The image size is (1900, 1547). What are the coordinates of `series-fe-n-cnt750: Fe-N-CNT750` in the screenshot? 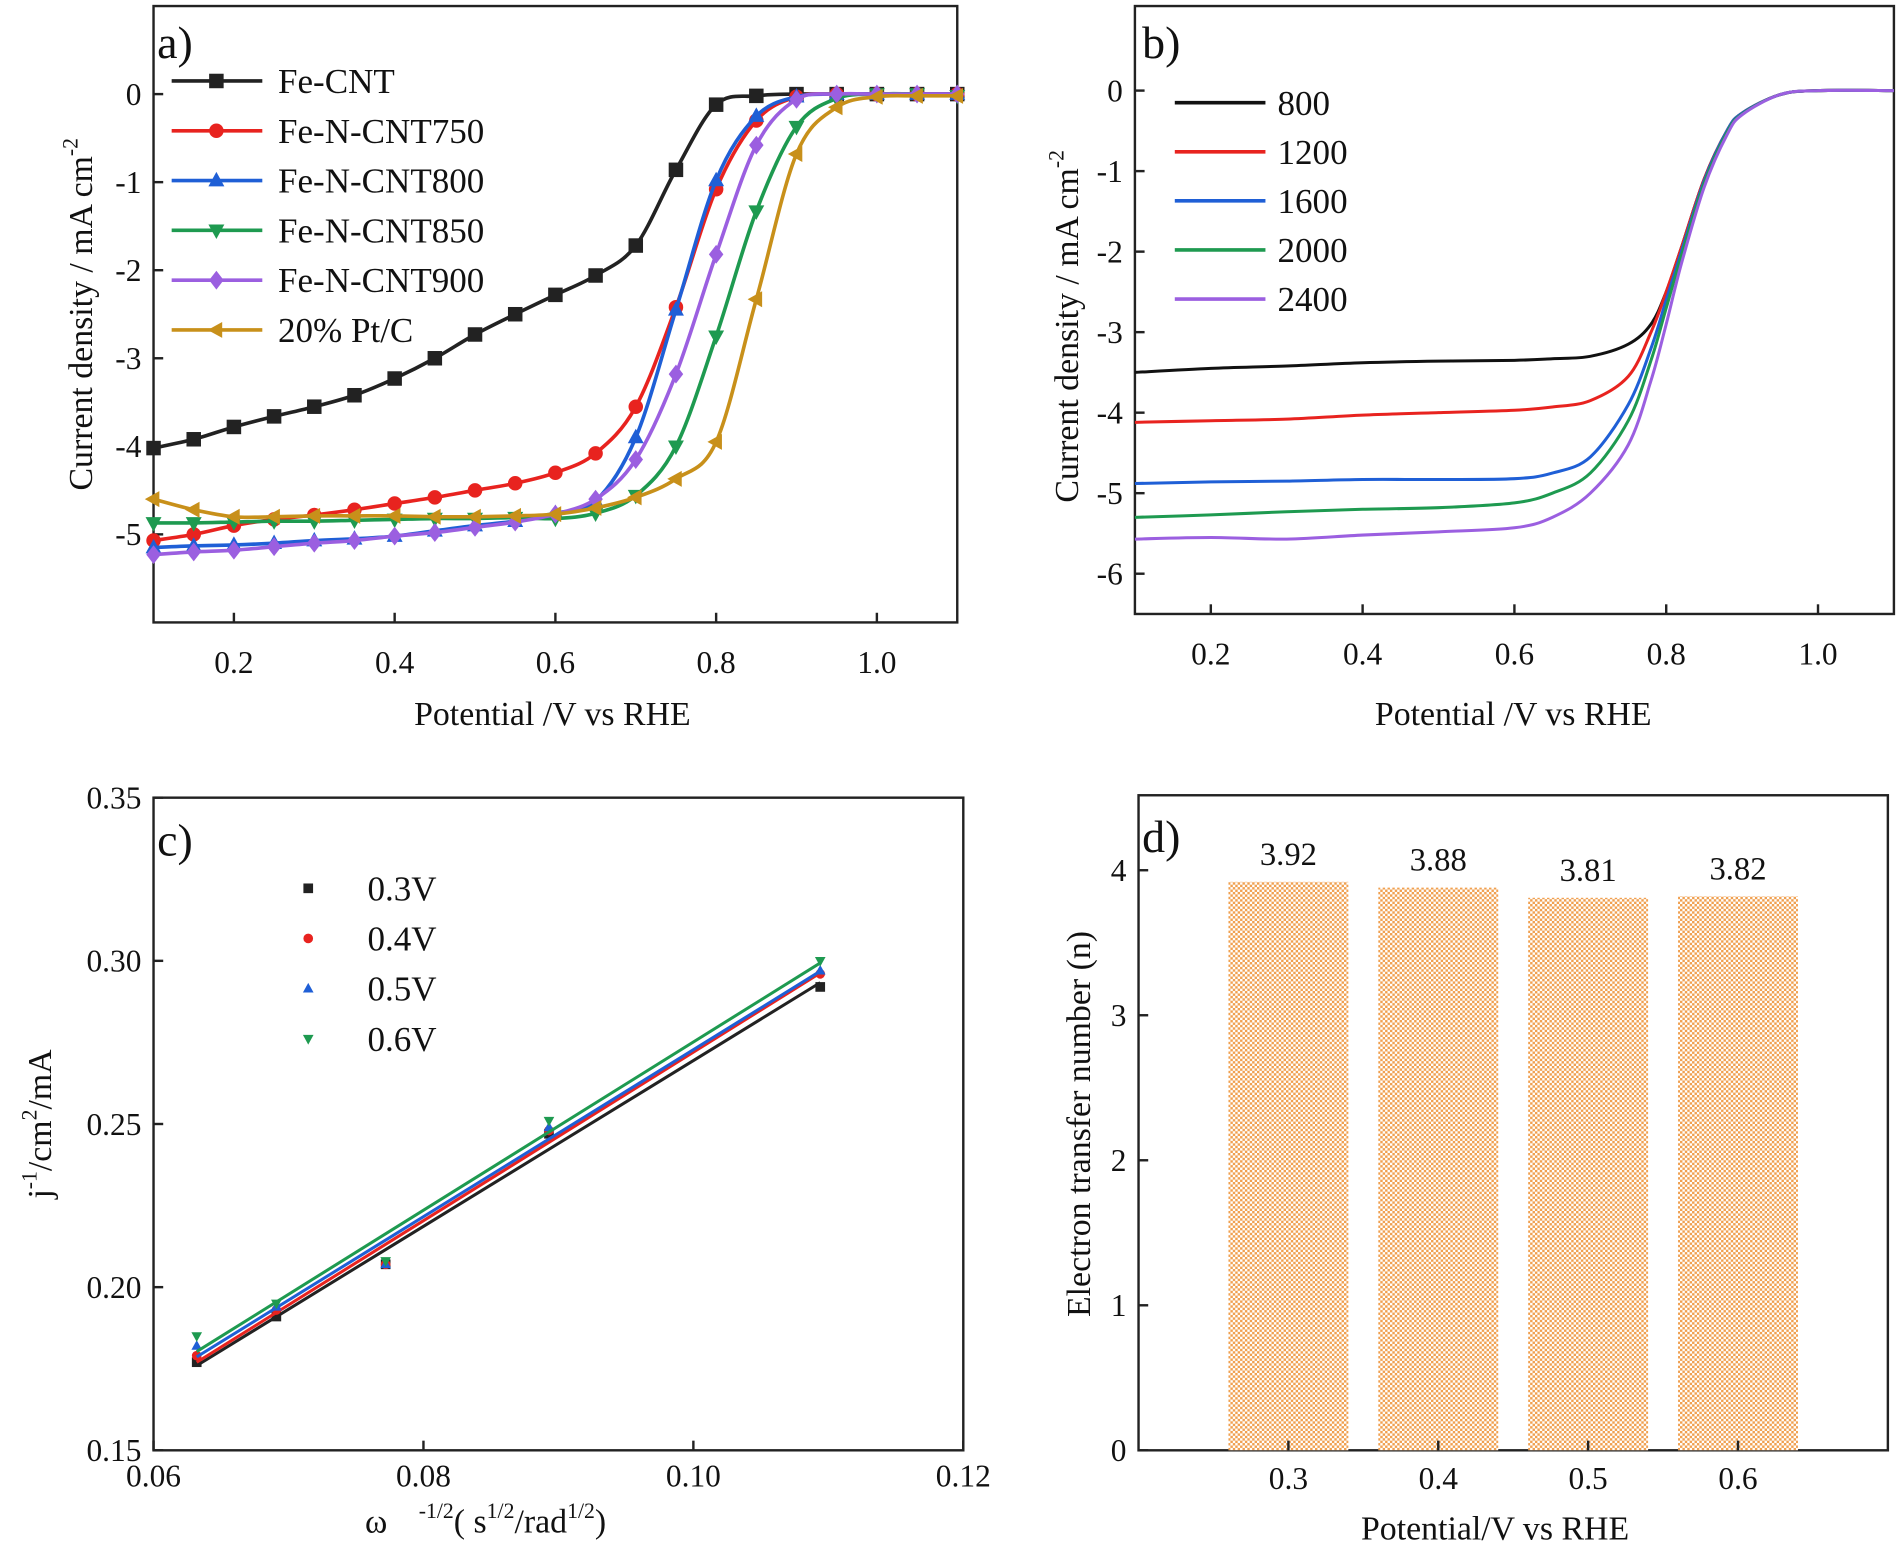 It's located at (555, 317).